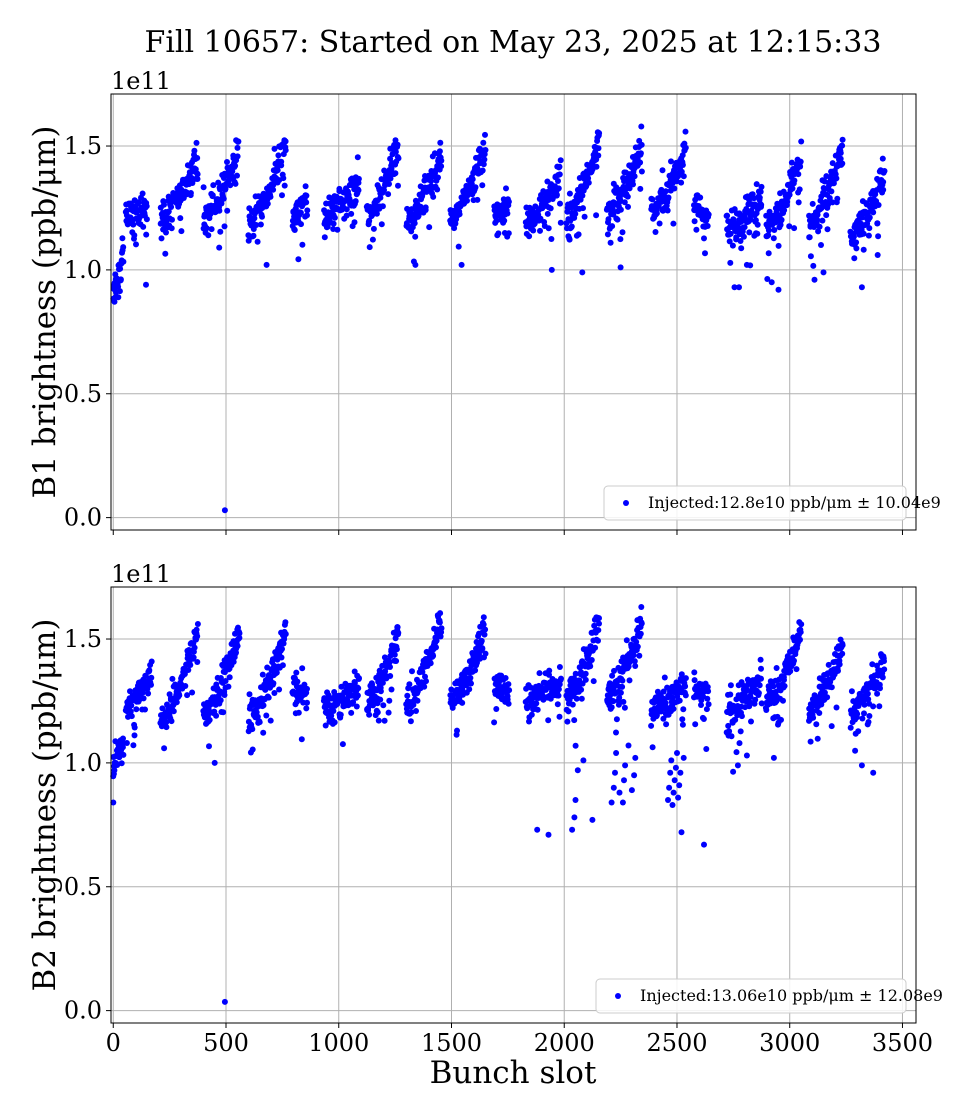  Describe the element at coordinates (769, 996) in the screenshot. I see `legend: Injected:13.06e10 ppb/μm ± 12.08e9` at that location.